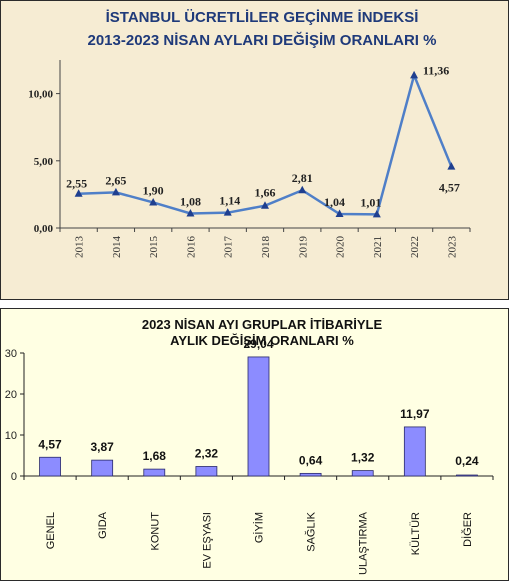 This screenshot has height=581, width=509. What do you see at coordinates (452, 247) in the screenshot?
I see `line-x-tick-label: 2023` at bounding box center [452, 247].